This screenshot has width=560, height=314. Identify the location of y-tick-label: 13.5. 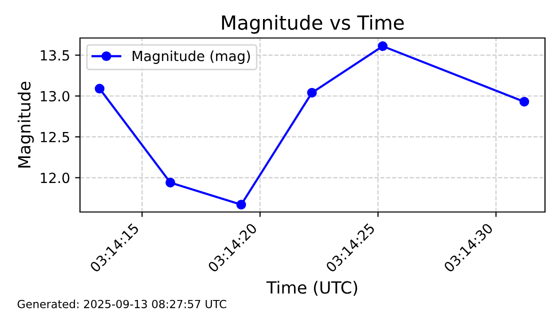
(55, 55).